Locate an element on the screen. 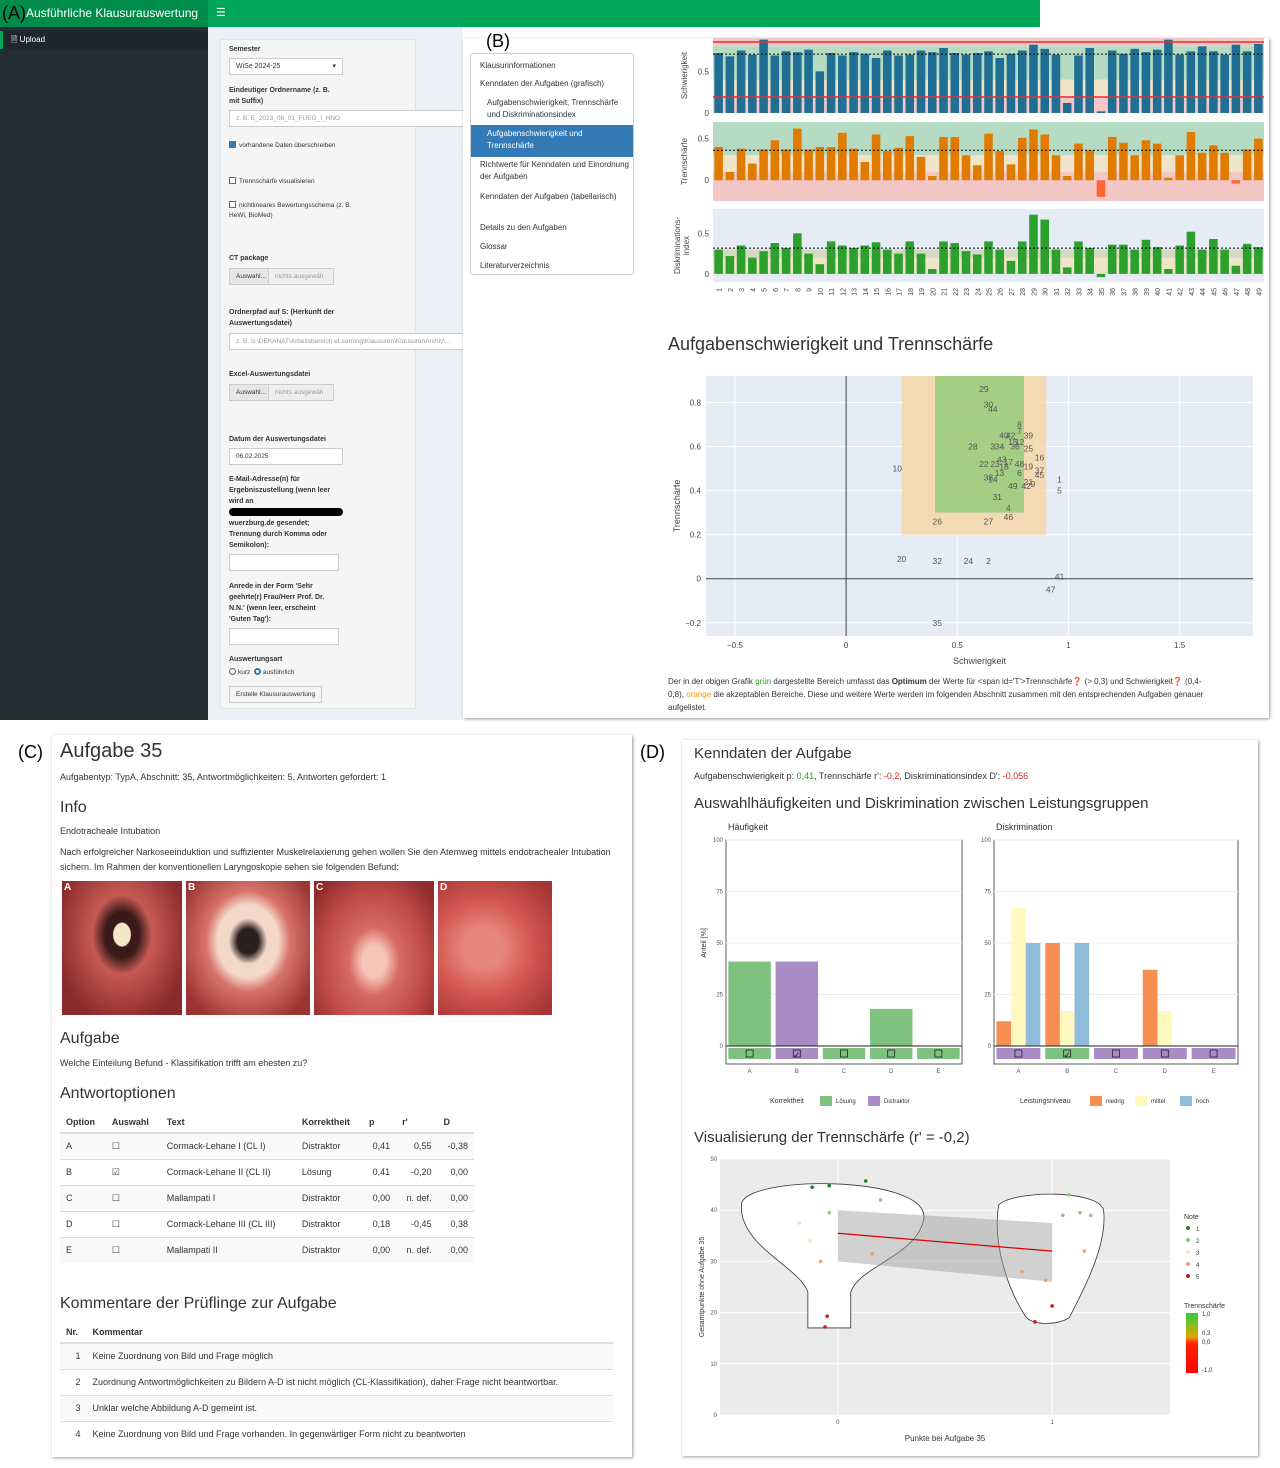 The width and height of the screenshot is (1280, 1468). legend-label: 5 is located at coordinates (1198, 1278).